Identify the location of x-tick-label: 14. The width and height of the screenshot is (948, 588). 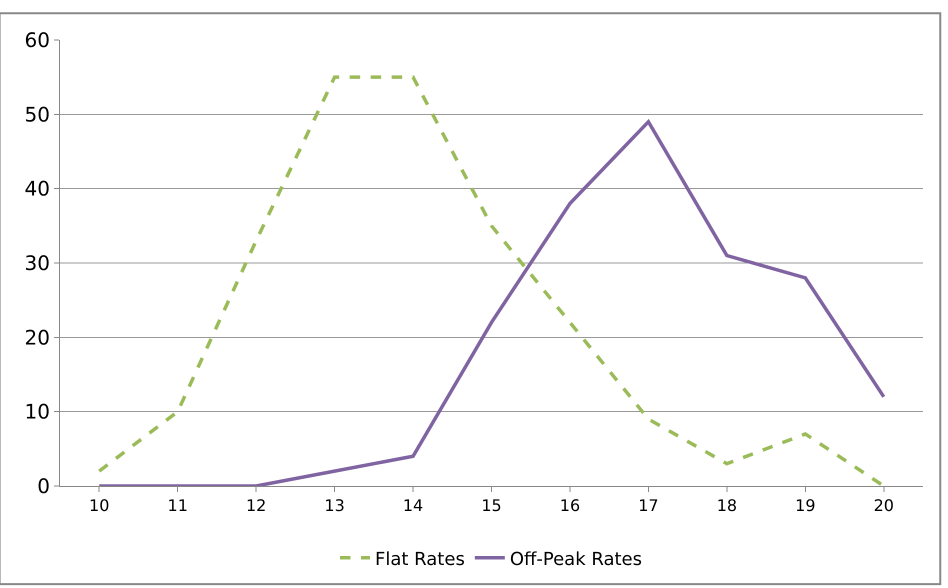
(413, 506).